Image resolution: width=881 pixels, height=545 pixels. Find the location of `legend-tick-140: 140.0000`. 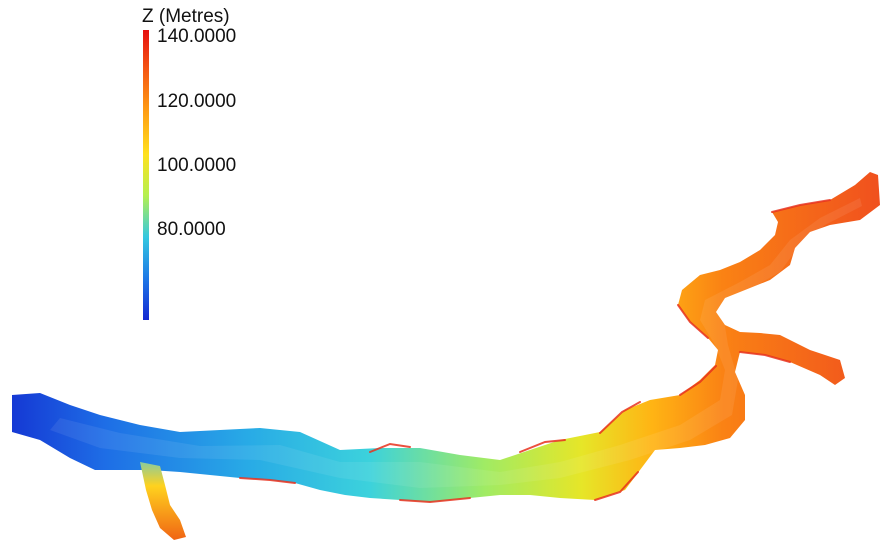

legend-tick-140: 140.0000 is located at coordinates (197, 36).